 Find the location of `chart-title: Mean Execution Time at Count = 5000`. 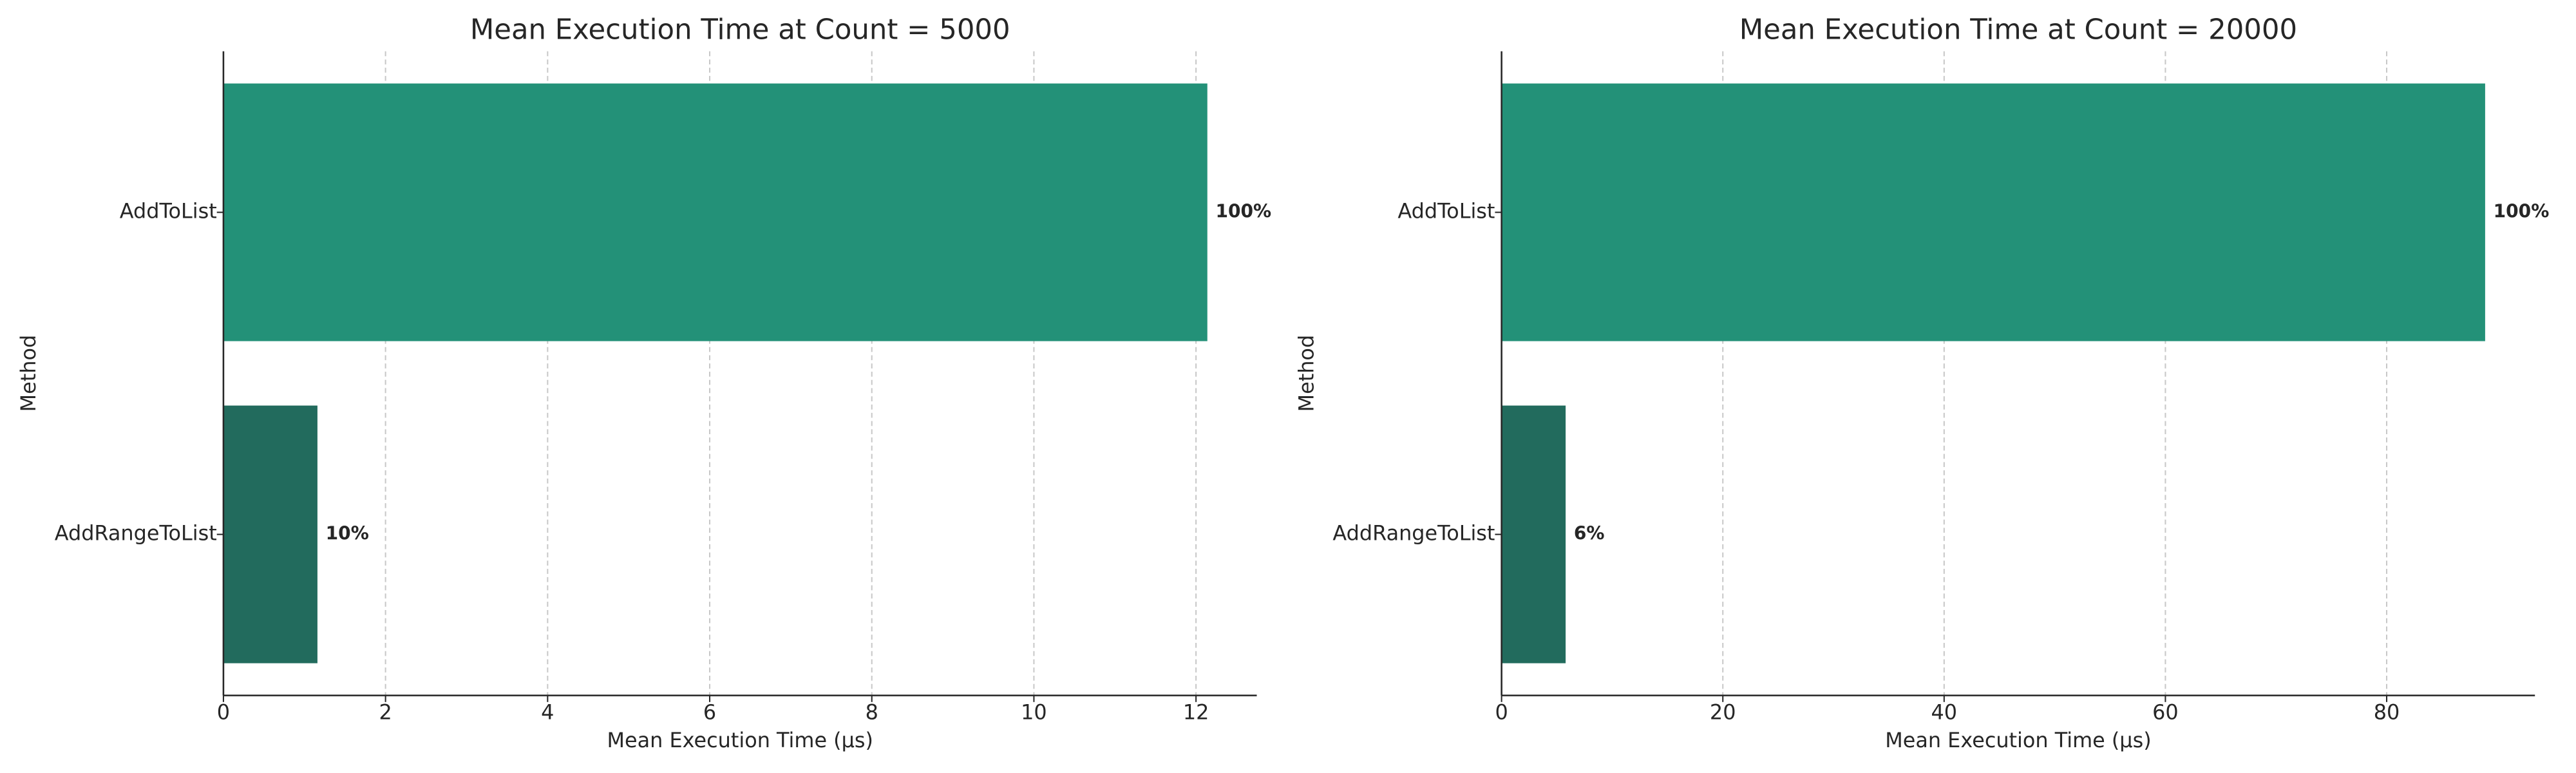

chart-title: Mean Execution Time at Count = 5000 is located at coordinates (740, 30).